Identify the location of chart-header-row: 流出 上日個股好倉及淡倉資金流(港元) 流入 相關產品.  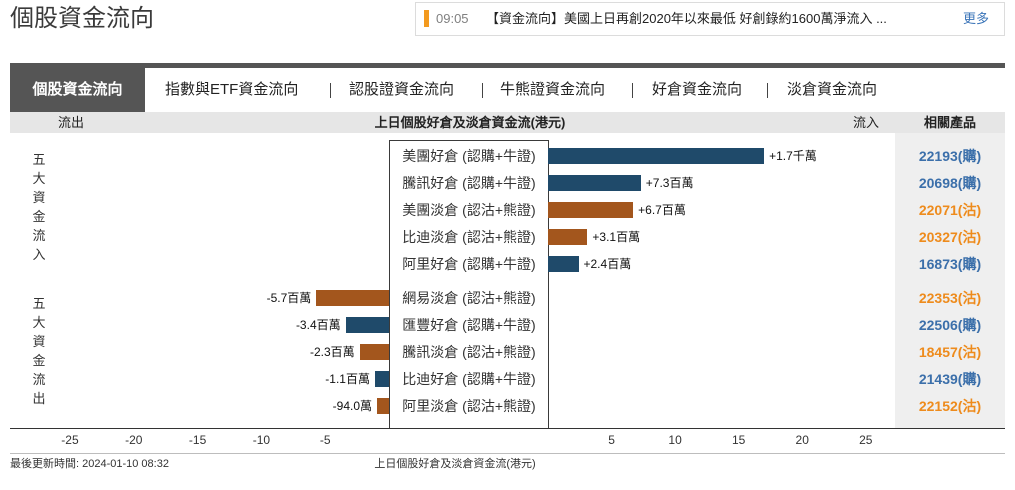
(507, 122).